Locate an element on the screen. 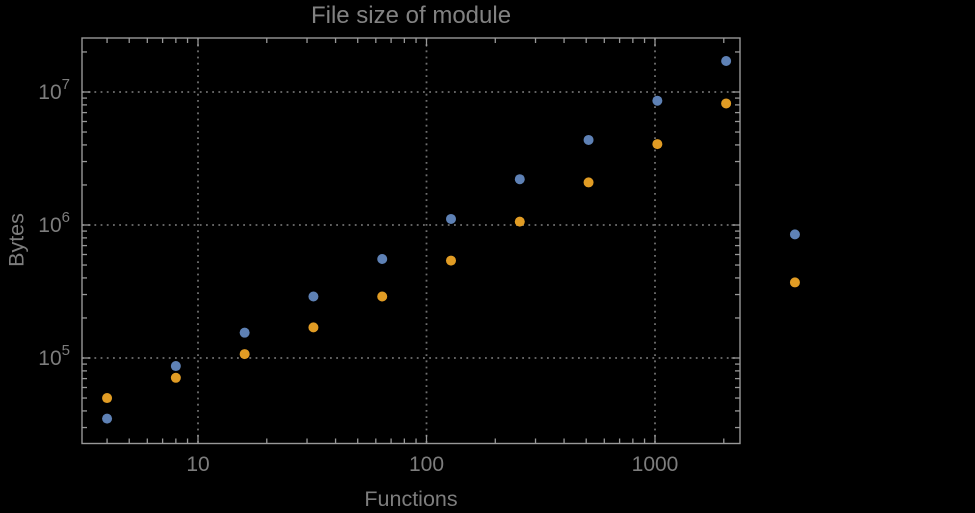 The height and width of the screenshot is (513, 975). y-axis-label: Bytes is located at coordinates (16, 240).